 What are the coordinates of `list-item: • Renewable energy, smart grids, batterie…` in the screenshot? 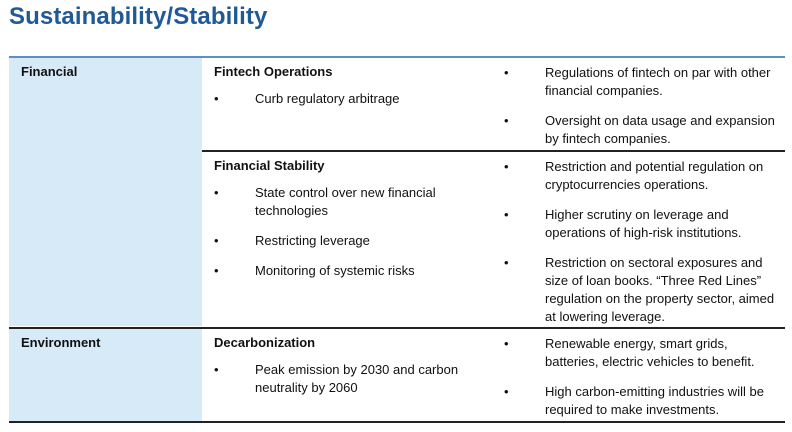 It's located at (629, 352).